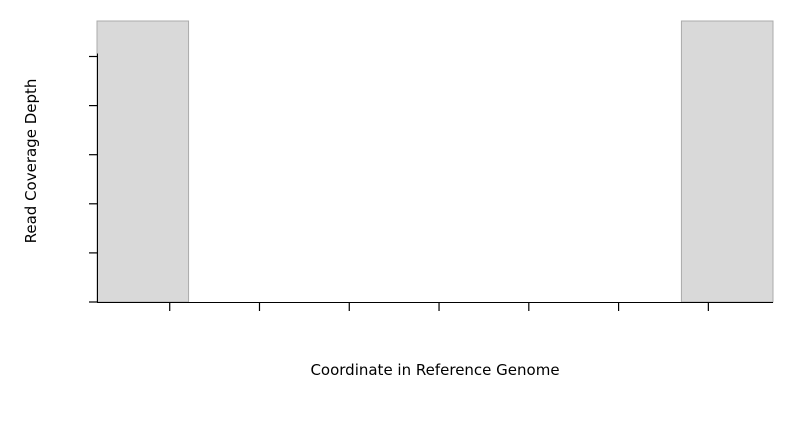  What do you see at coordinates (435, 370) in the screenshot?
I see `x-axis-label: Coordinate in Reference Genome` at bounding box center [435, 370].